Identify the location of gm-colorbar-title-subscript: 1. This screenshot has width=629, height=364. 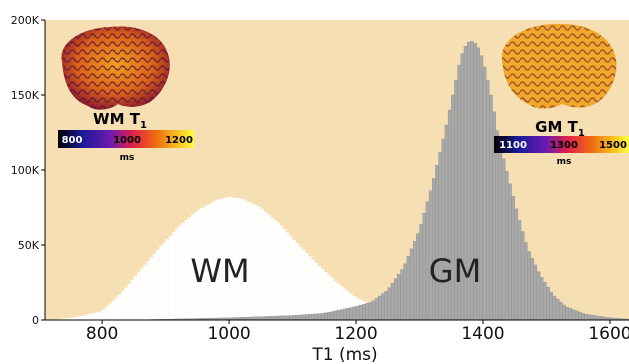
(581, 133).